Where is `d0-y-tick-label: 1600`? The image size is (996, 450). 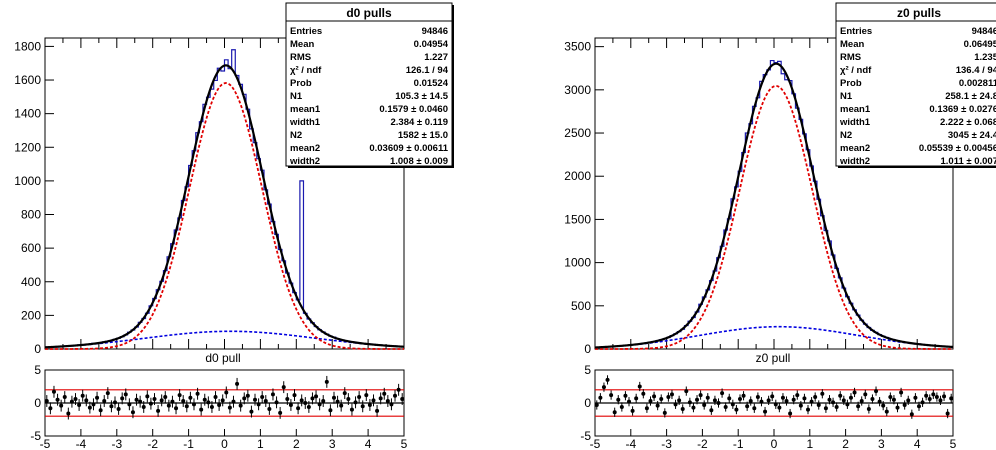 d0-y-tick-label: 1600 is located at coordinates (27, 80).